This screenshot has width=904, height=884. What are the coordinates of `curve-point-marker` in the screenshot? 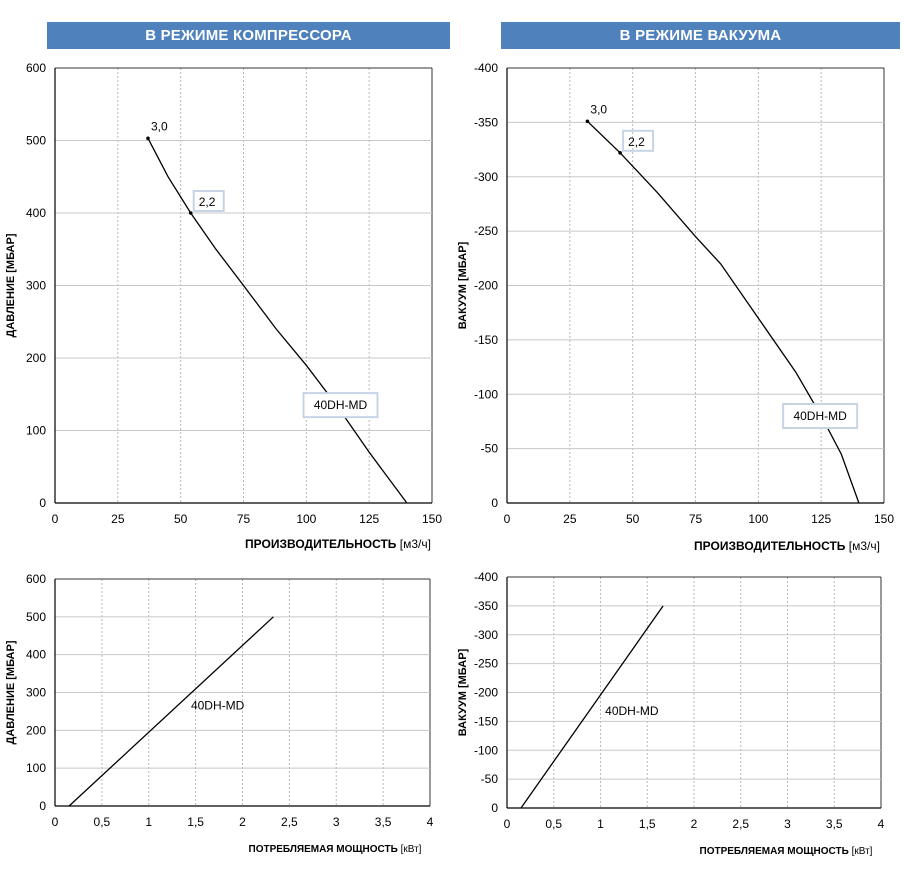 It's located at (620, 153).